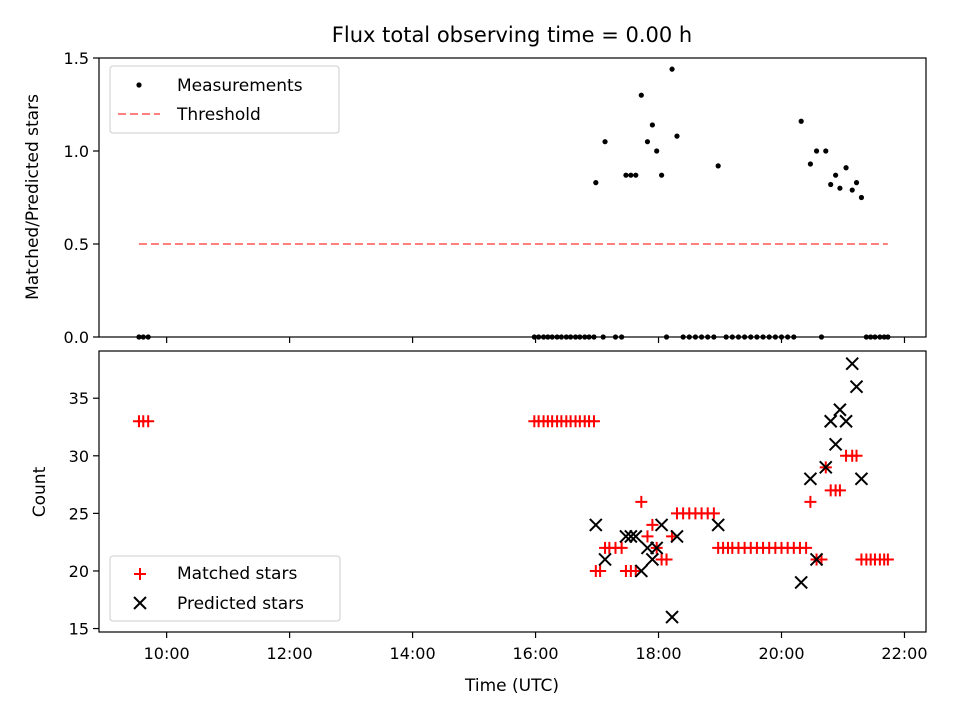 Image resolution: width=960 pixels, height=720 pixels. Describe the element at coordinates (76, 151) in the screenshot. I see `top-y-tick-label: 1.0` at that location.